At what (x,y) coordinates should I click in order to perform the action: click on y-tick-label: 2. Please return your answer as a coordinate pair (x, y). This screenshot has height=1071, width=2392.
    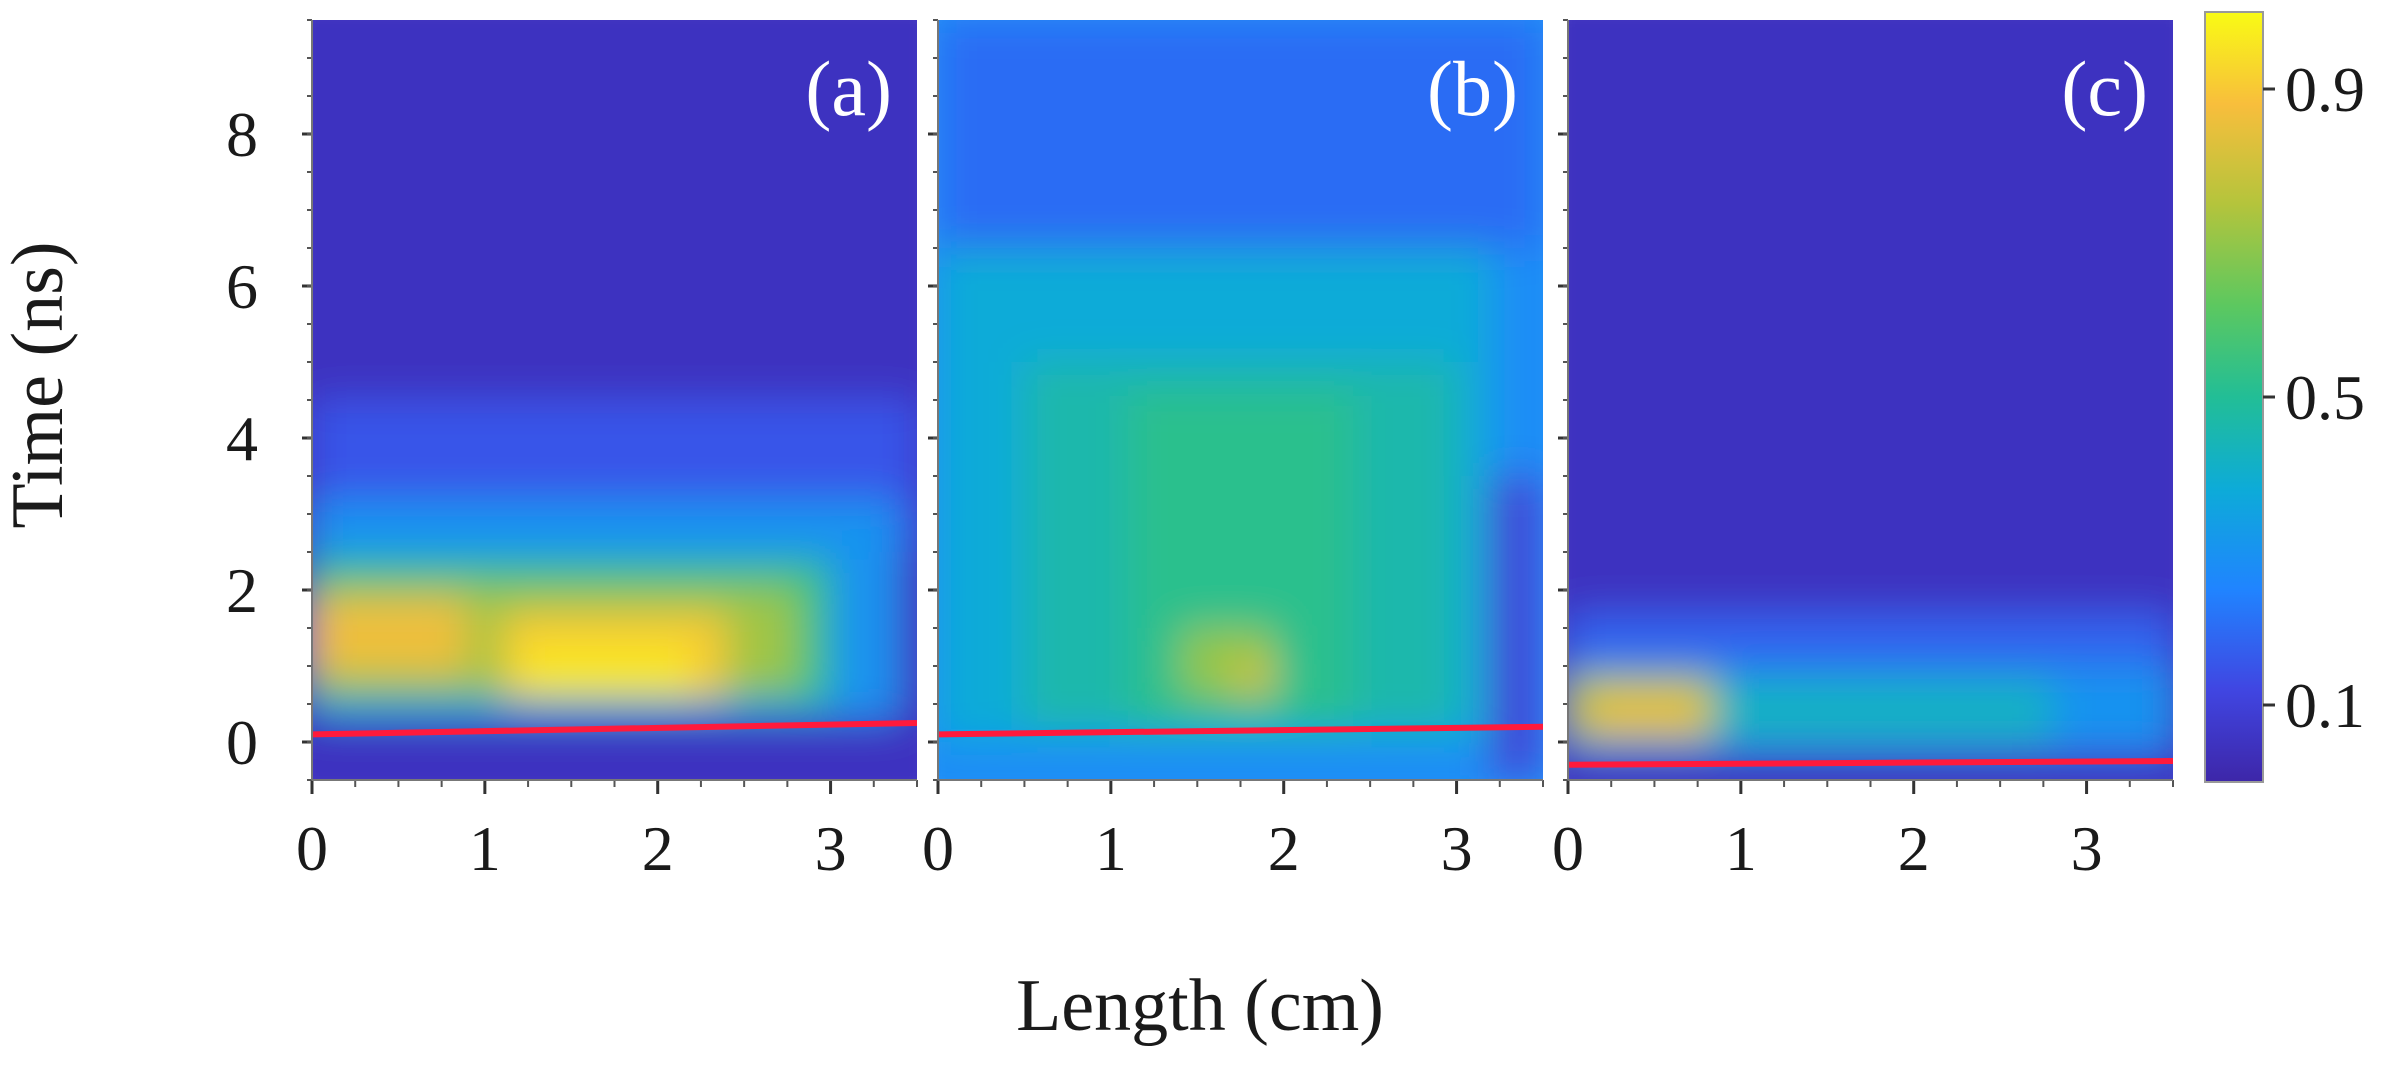
    Looking at the image, I should click on (242, 590).